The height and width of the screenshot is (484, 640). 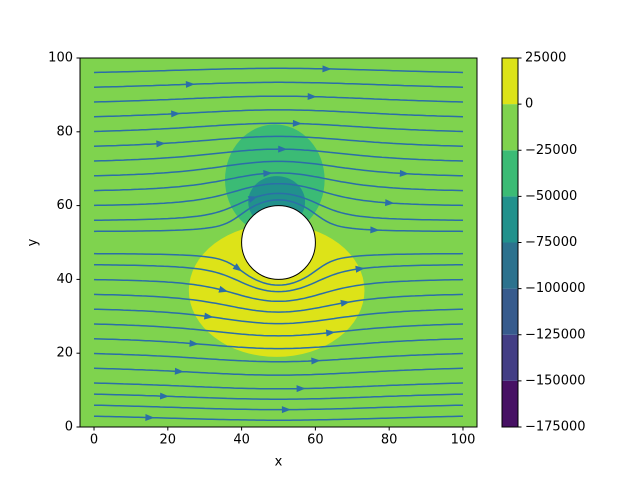 I want to click on y-tick-label: 60, so click(x=64, y=205).